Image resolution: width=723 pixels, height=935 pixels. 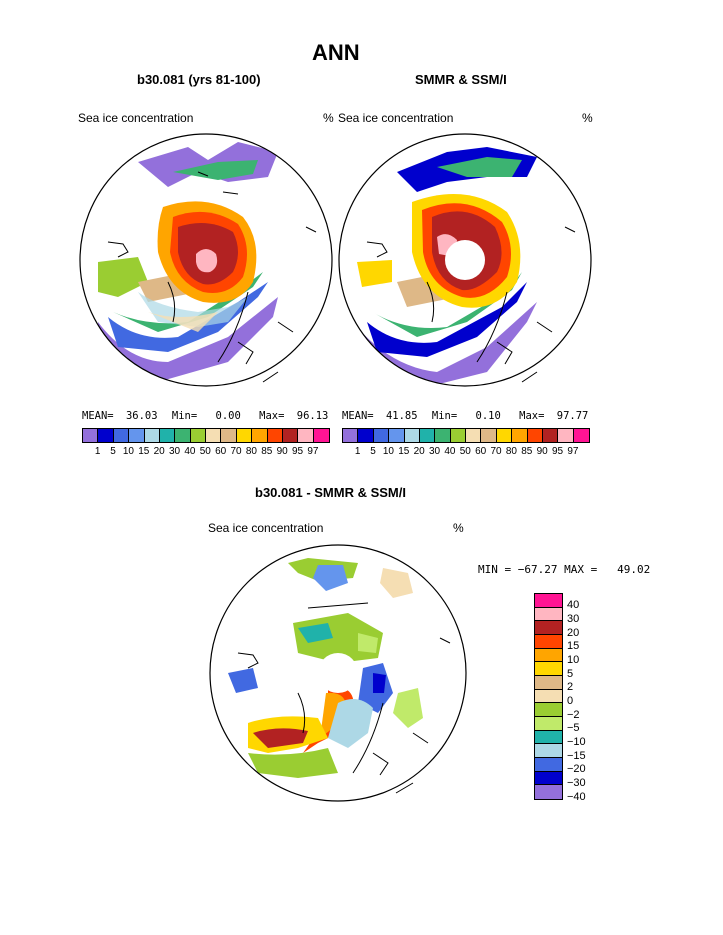 I want to click on right-colorbar, so click(x=466, y=435).